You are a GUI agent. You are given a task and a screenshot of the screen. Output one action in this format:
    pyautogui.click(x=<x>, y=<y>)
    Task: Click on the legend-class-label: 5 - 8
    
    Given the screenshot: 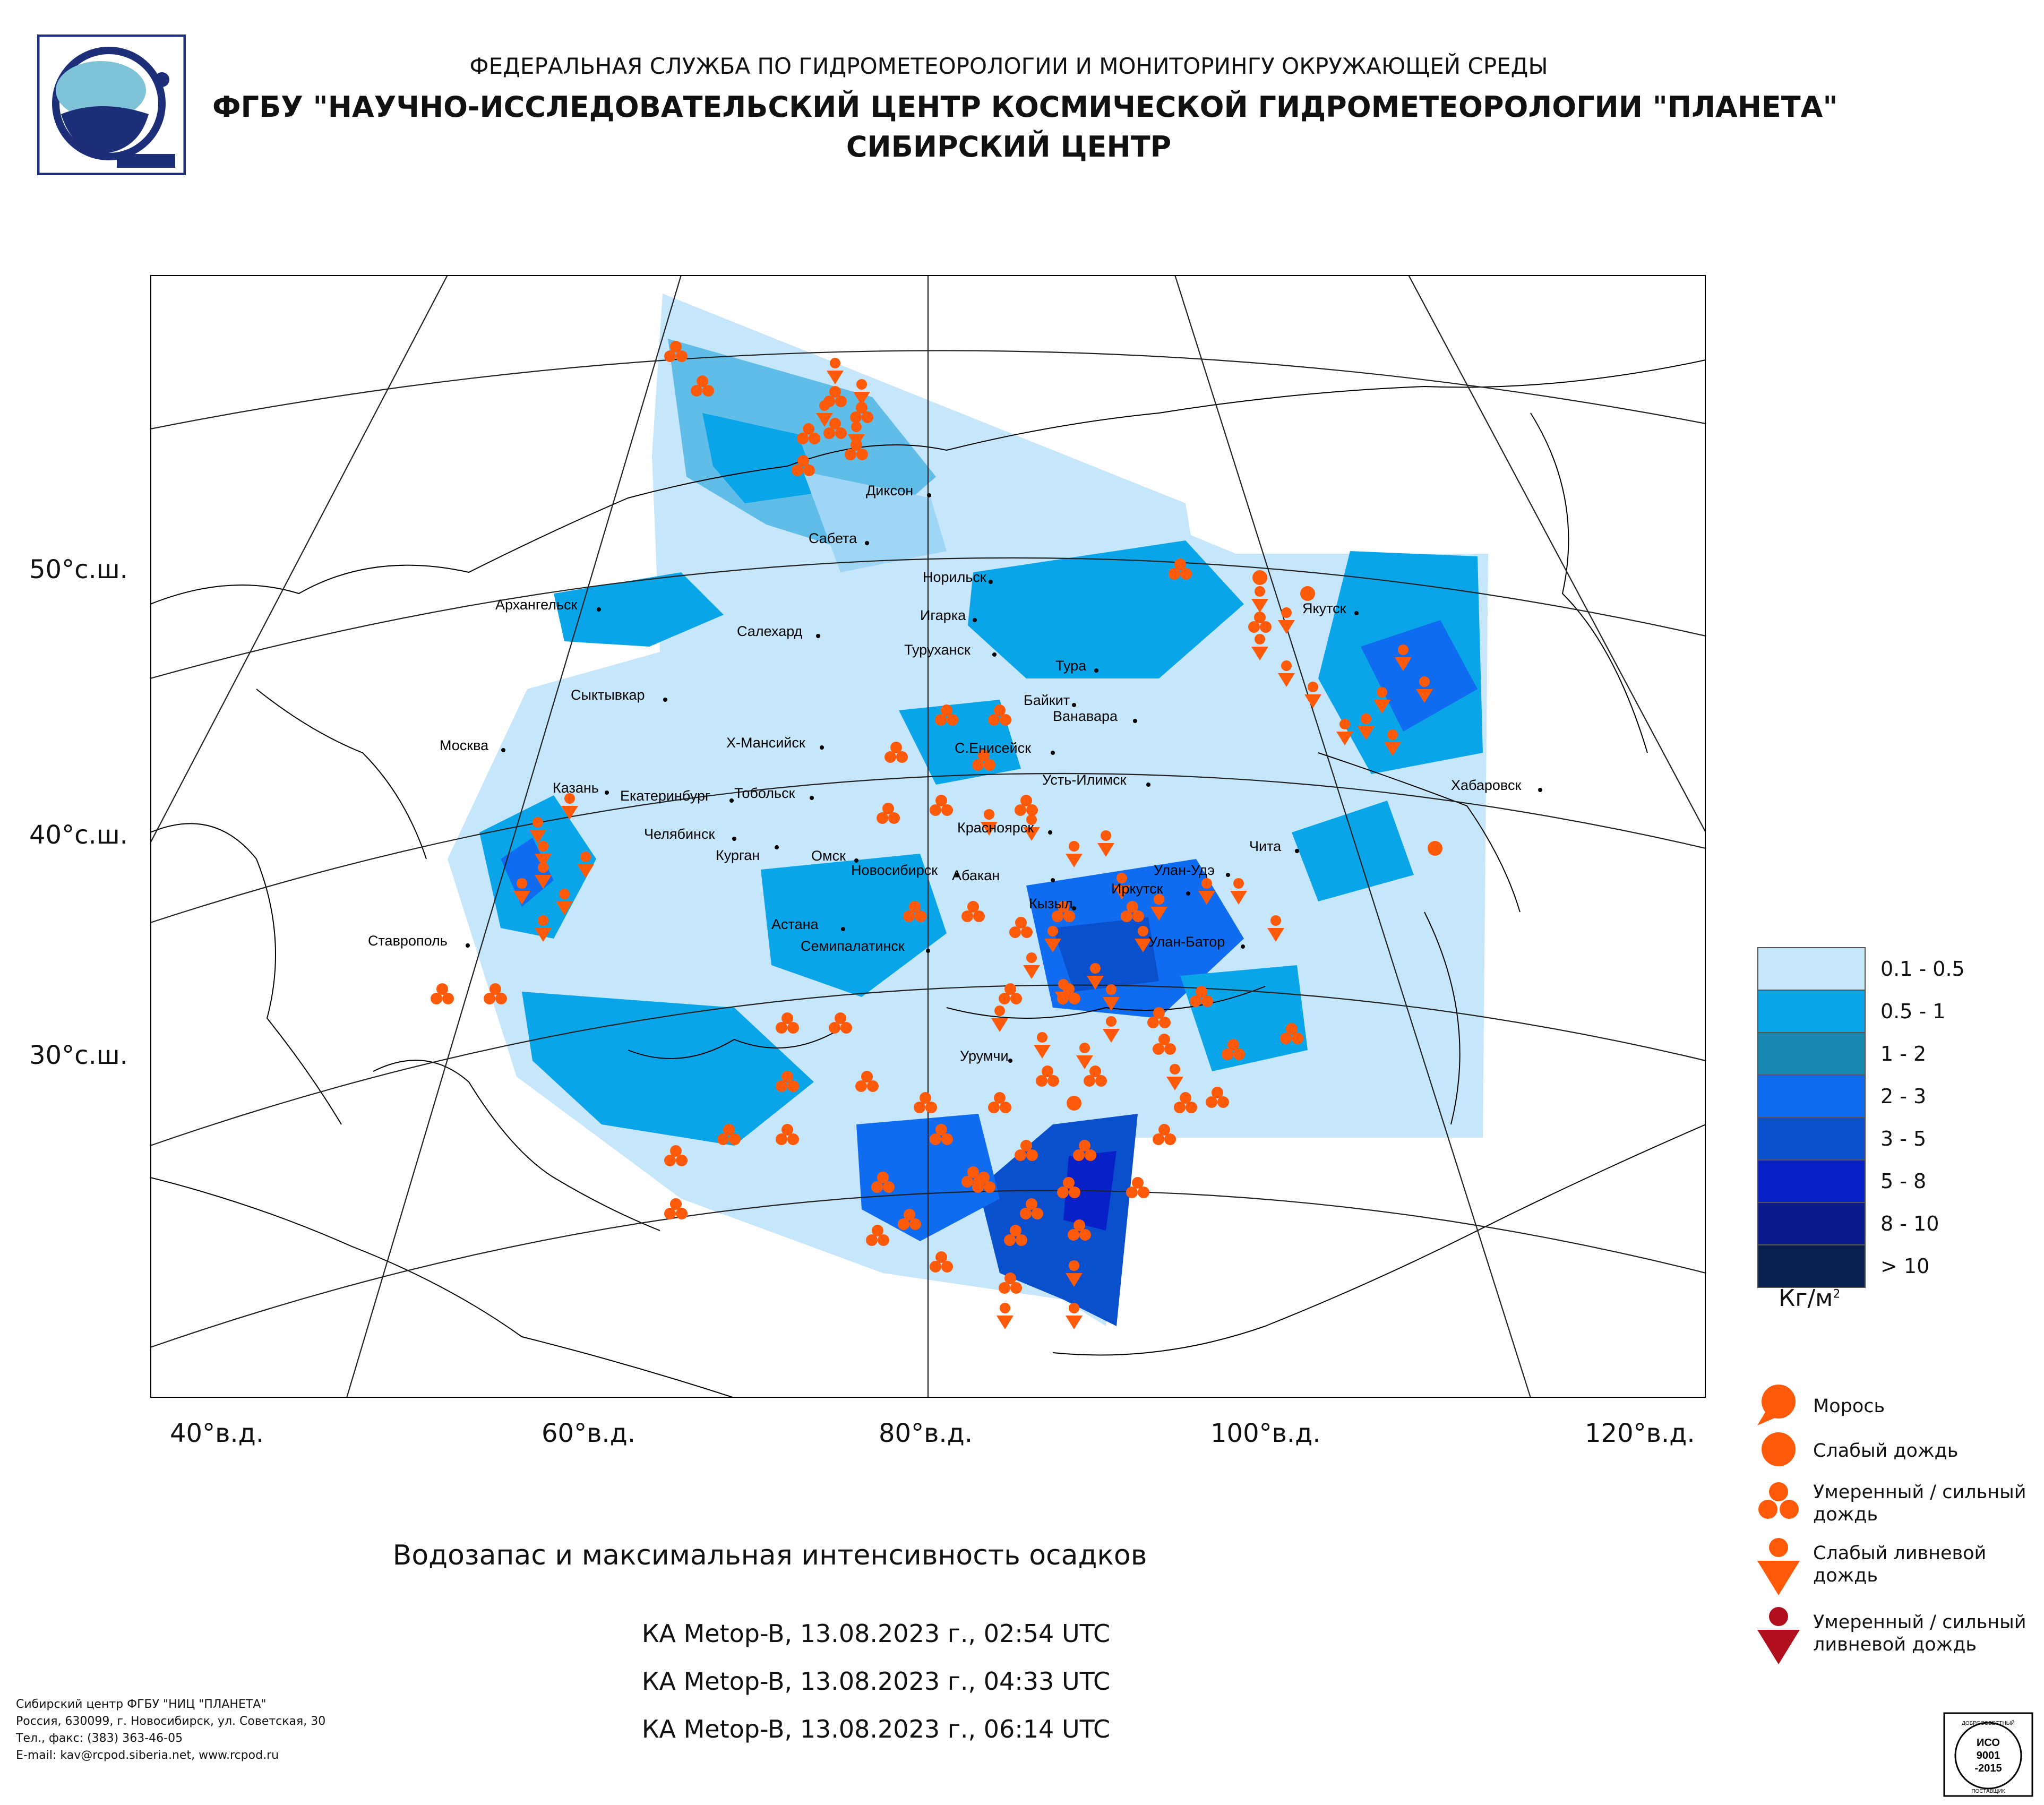 What is the action you would take?
    pyautogui.click(x=1903, y=1181)
    